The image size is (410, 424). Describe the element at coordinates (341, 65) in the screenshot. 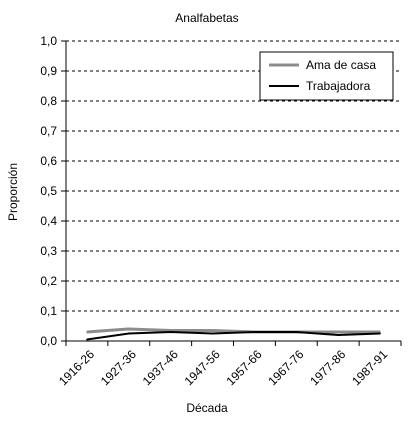

I see `legend-label-ama-de-casa: Ama de casa` at that location.